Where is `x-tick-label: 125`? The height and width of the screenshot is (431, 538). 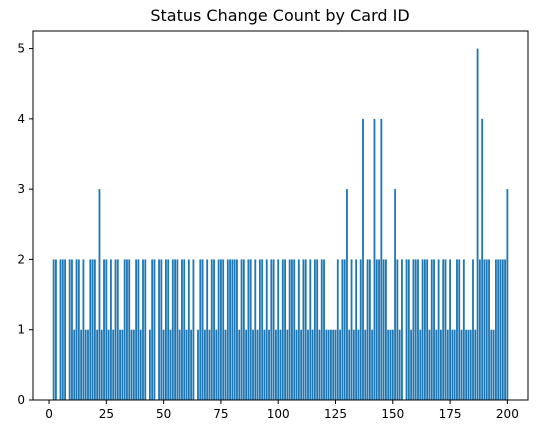
x-tick-label: 125 is located at coordinates (335, 414).